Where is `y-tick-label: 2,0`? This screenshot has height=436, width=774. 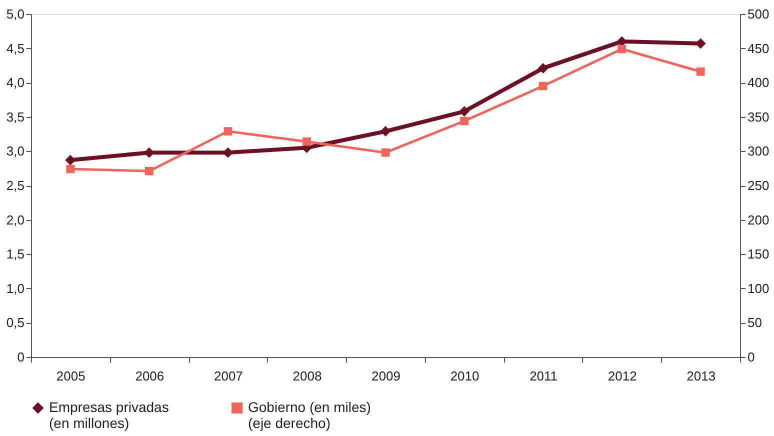
y-tick-label: 2,0 is located at coordinates (15, 220).